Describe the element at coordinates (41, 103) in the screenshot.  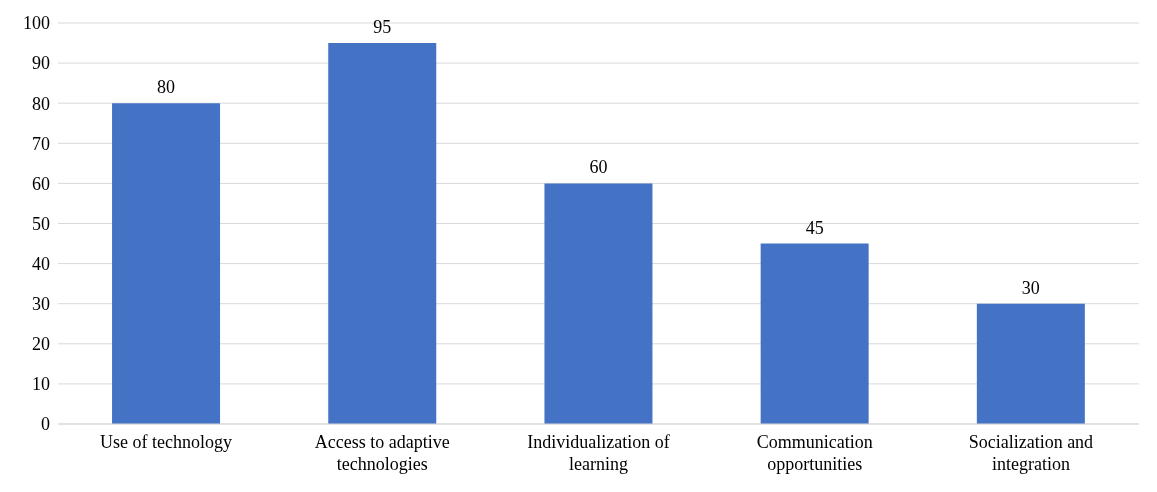
I see `y-tick-label: 80` at that location.